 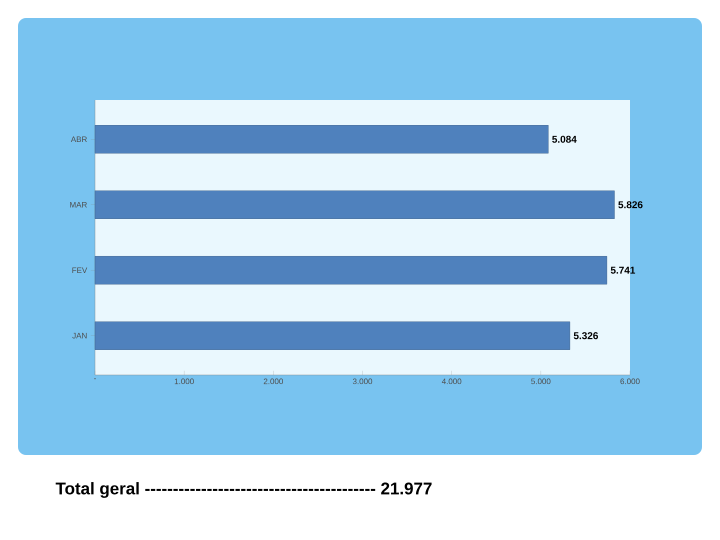 I want to click on data-label: 5.741, so click(x=623, y=270).